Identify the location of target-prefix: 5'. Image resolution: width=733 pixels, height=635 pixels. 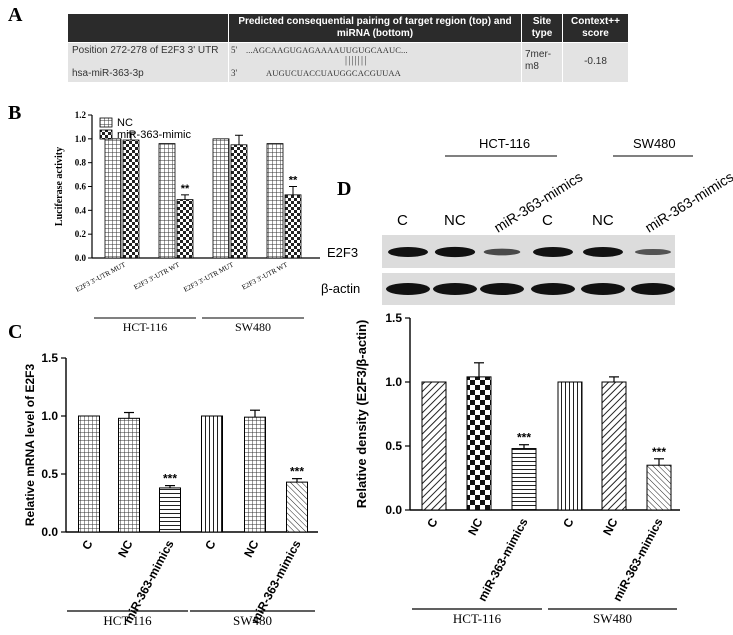
(234, 50).